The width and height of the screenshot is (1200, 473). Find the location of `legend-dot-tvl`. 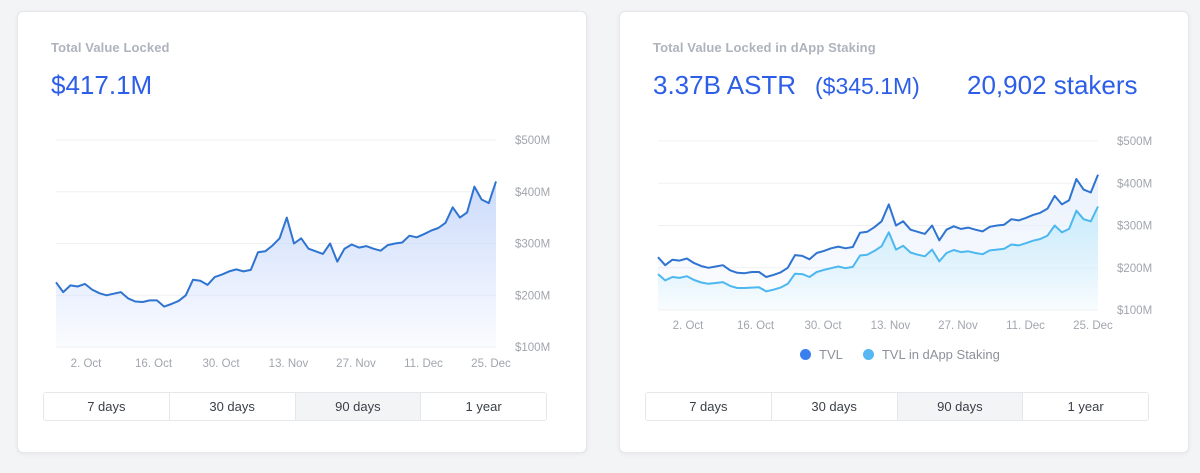

legend-dot-tvl is located at coordinates (805, 354).